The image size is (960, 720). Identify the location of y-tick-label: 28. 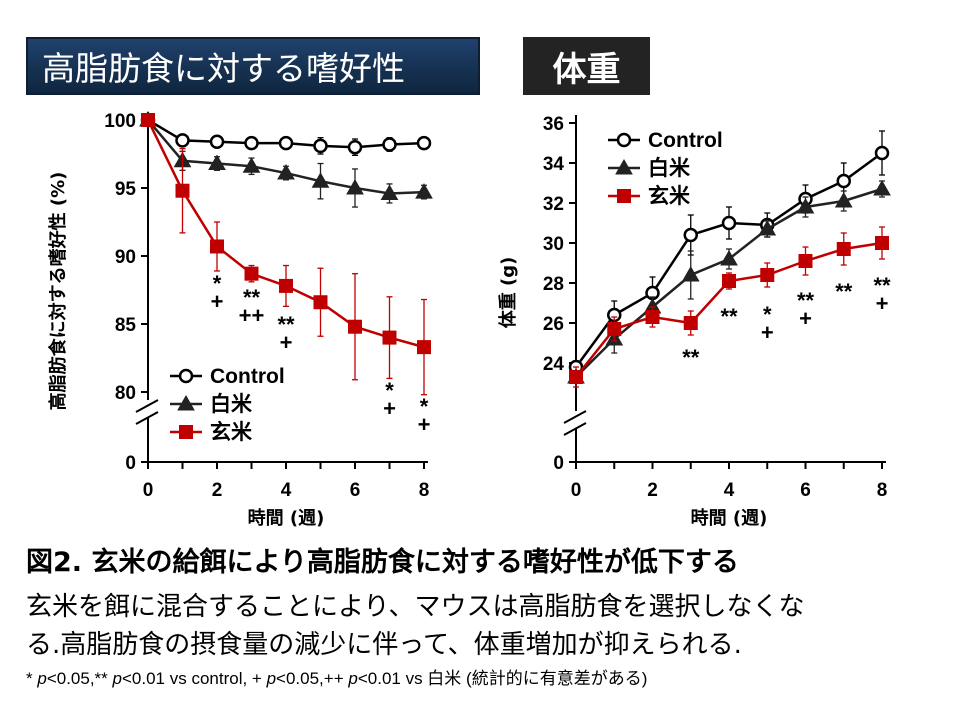
(553, 284).